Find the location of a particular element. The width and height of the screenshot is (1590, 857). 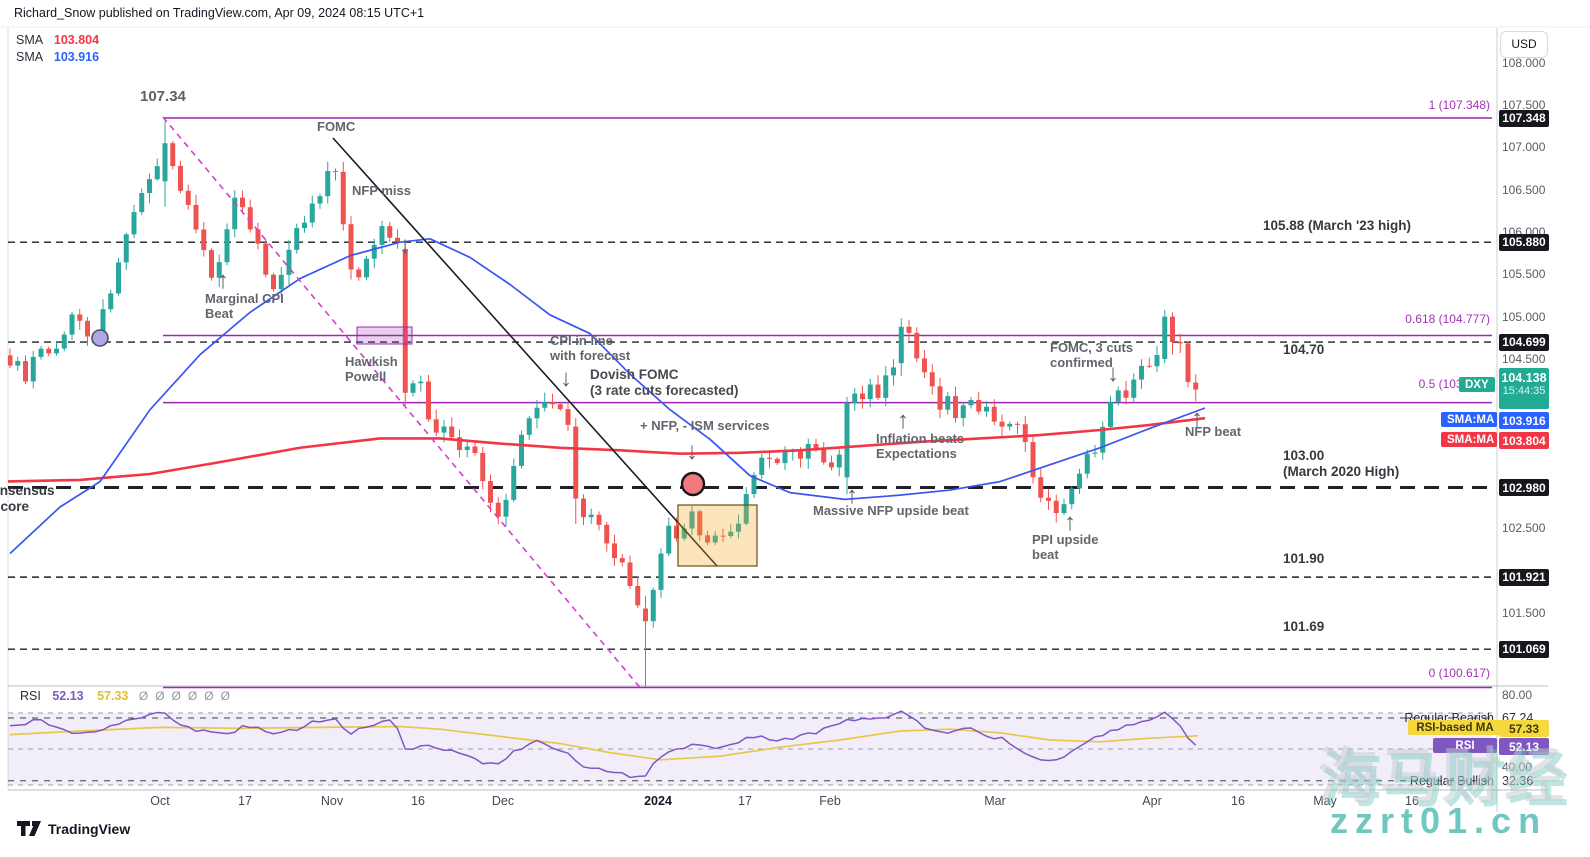

x-axis-label-12: 16 is located at coordinates (1412, 801).